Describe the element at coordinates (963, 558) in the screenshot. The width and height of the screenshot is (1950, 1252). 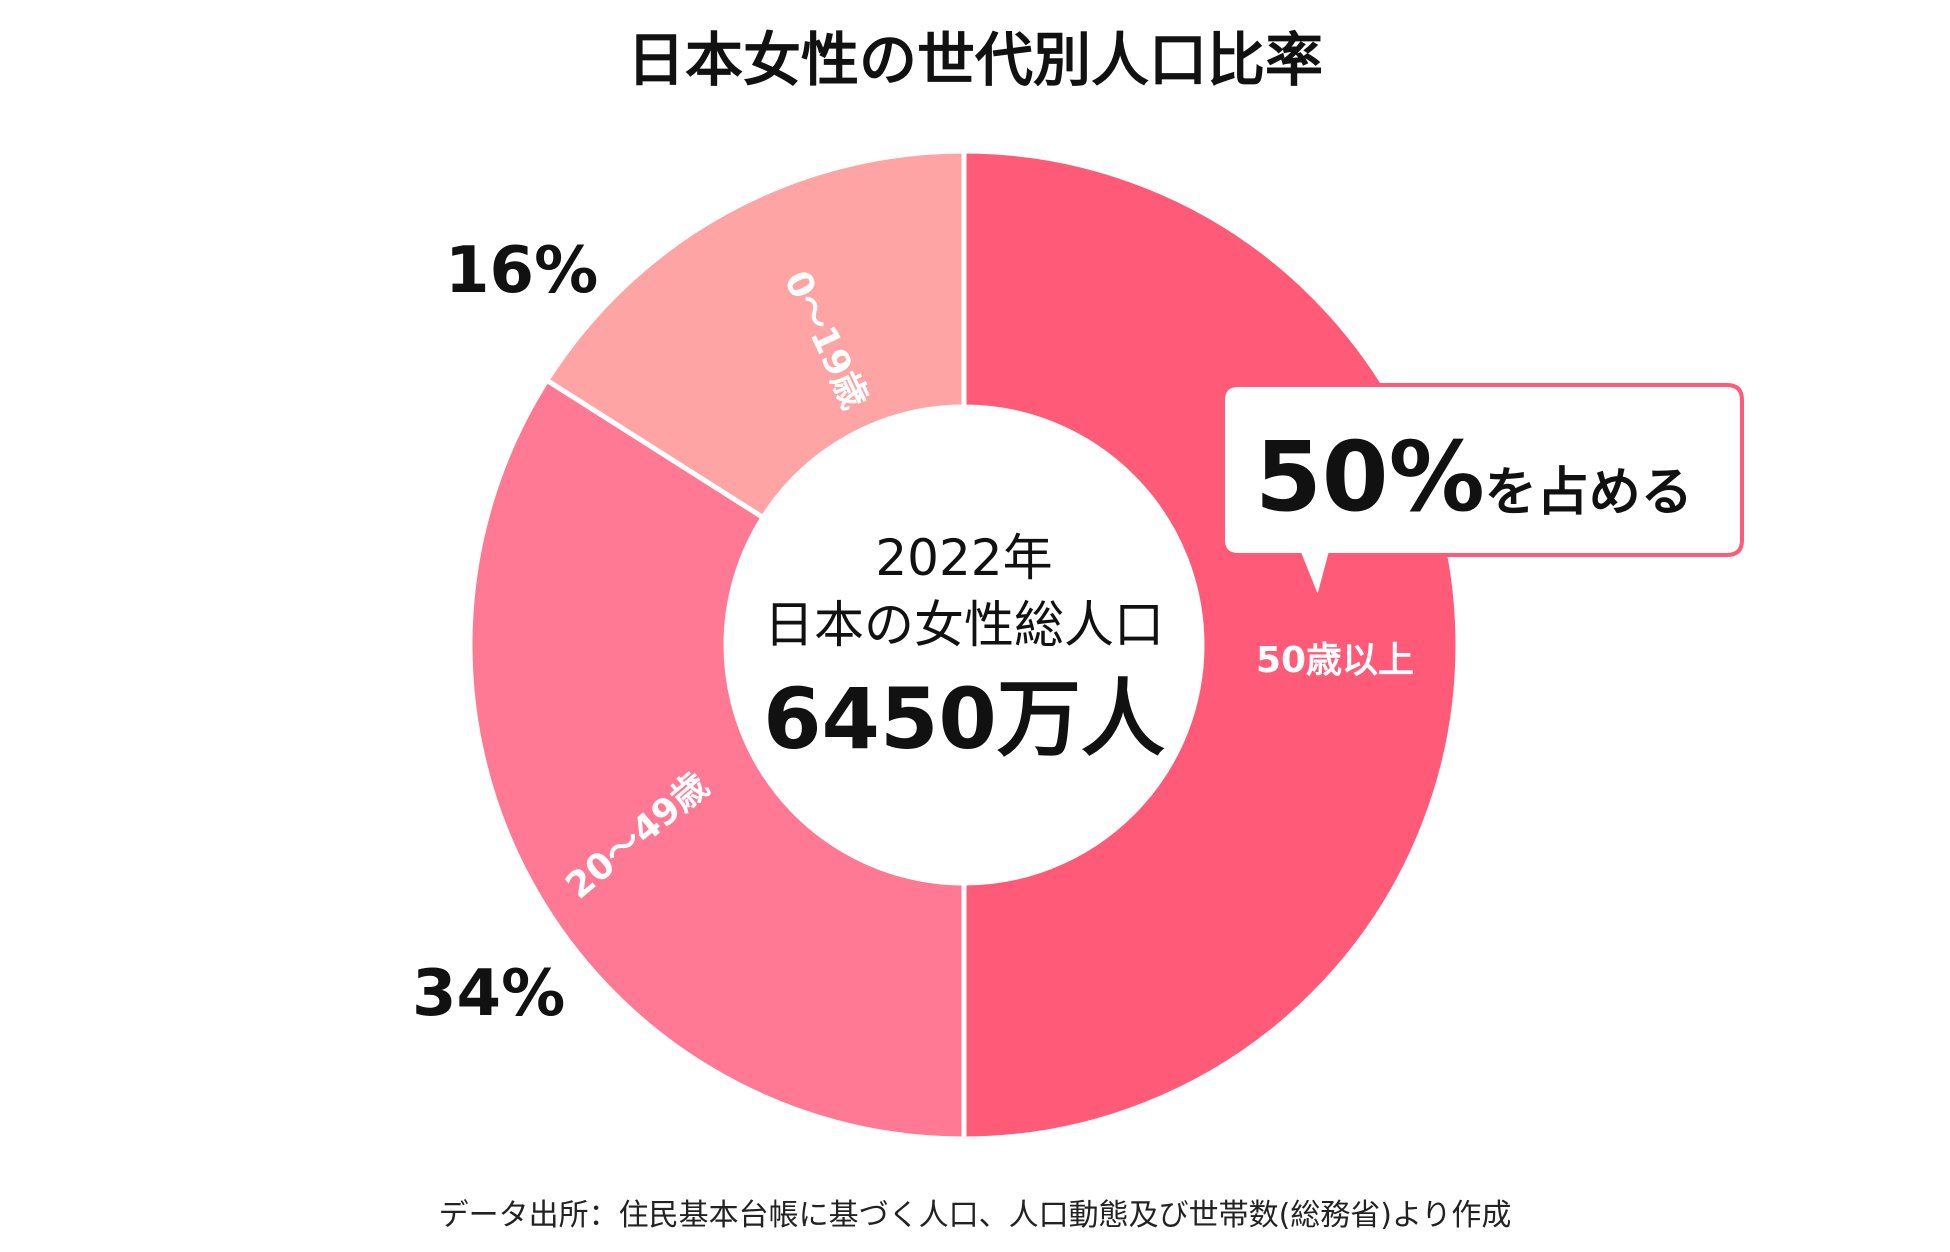
I see `center-year: 2022年` at that location.